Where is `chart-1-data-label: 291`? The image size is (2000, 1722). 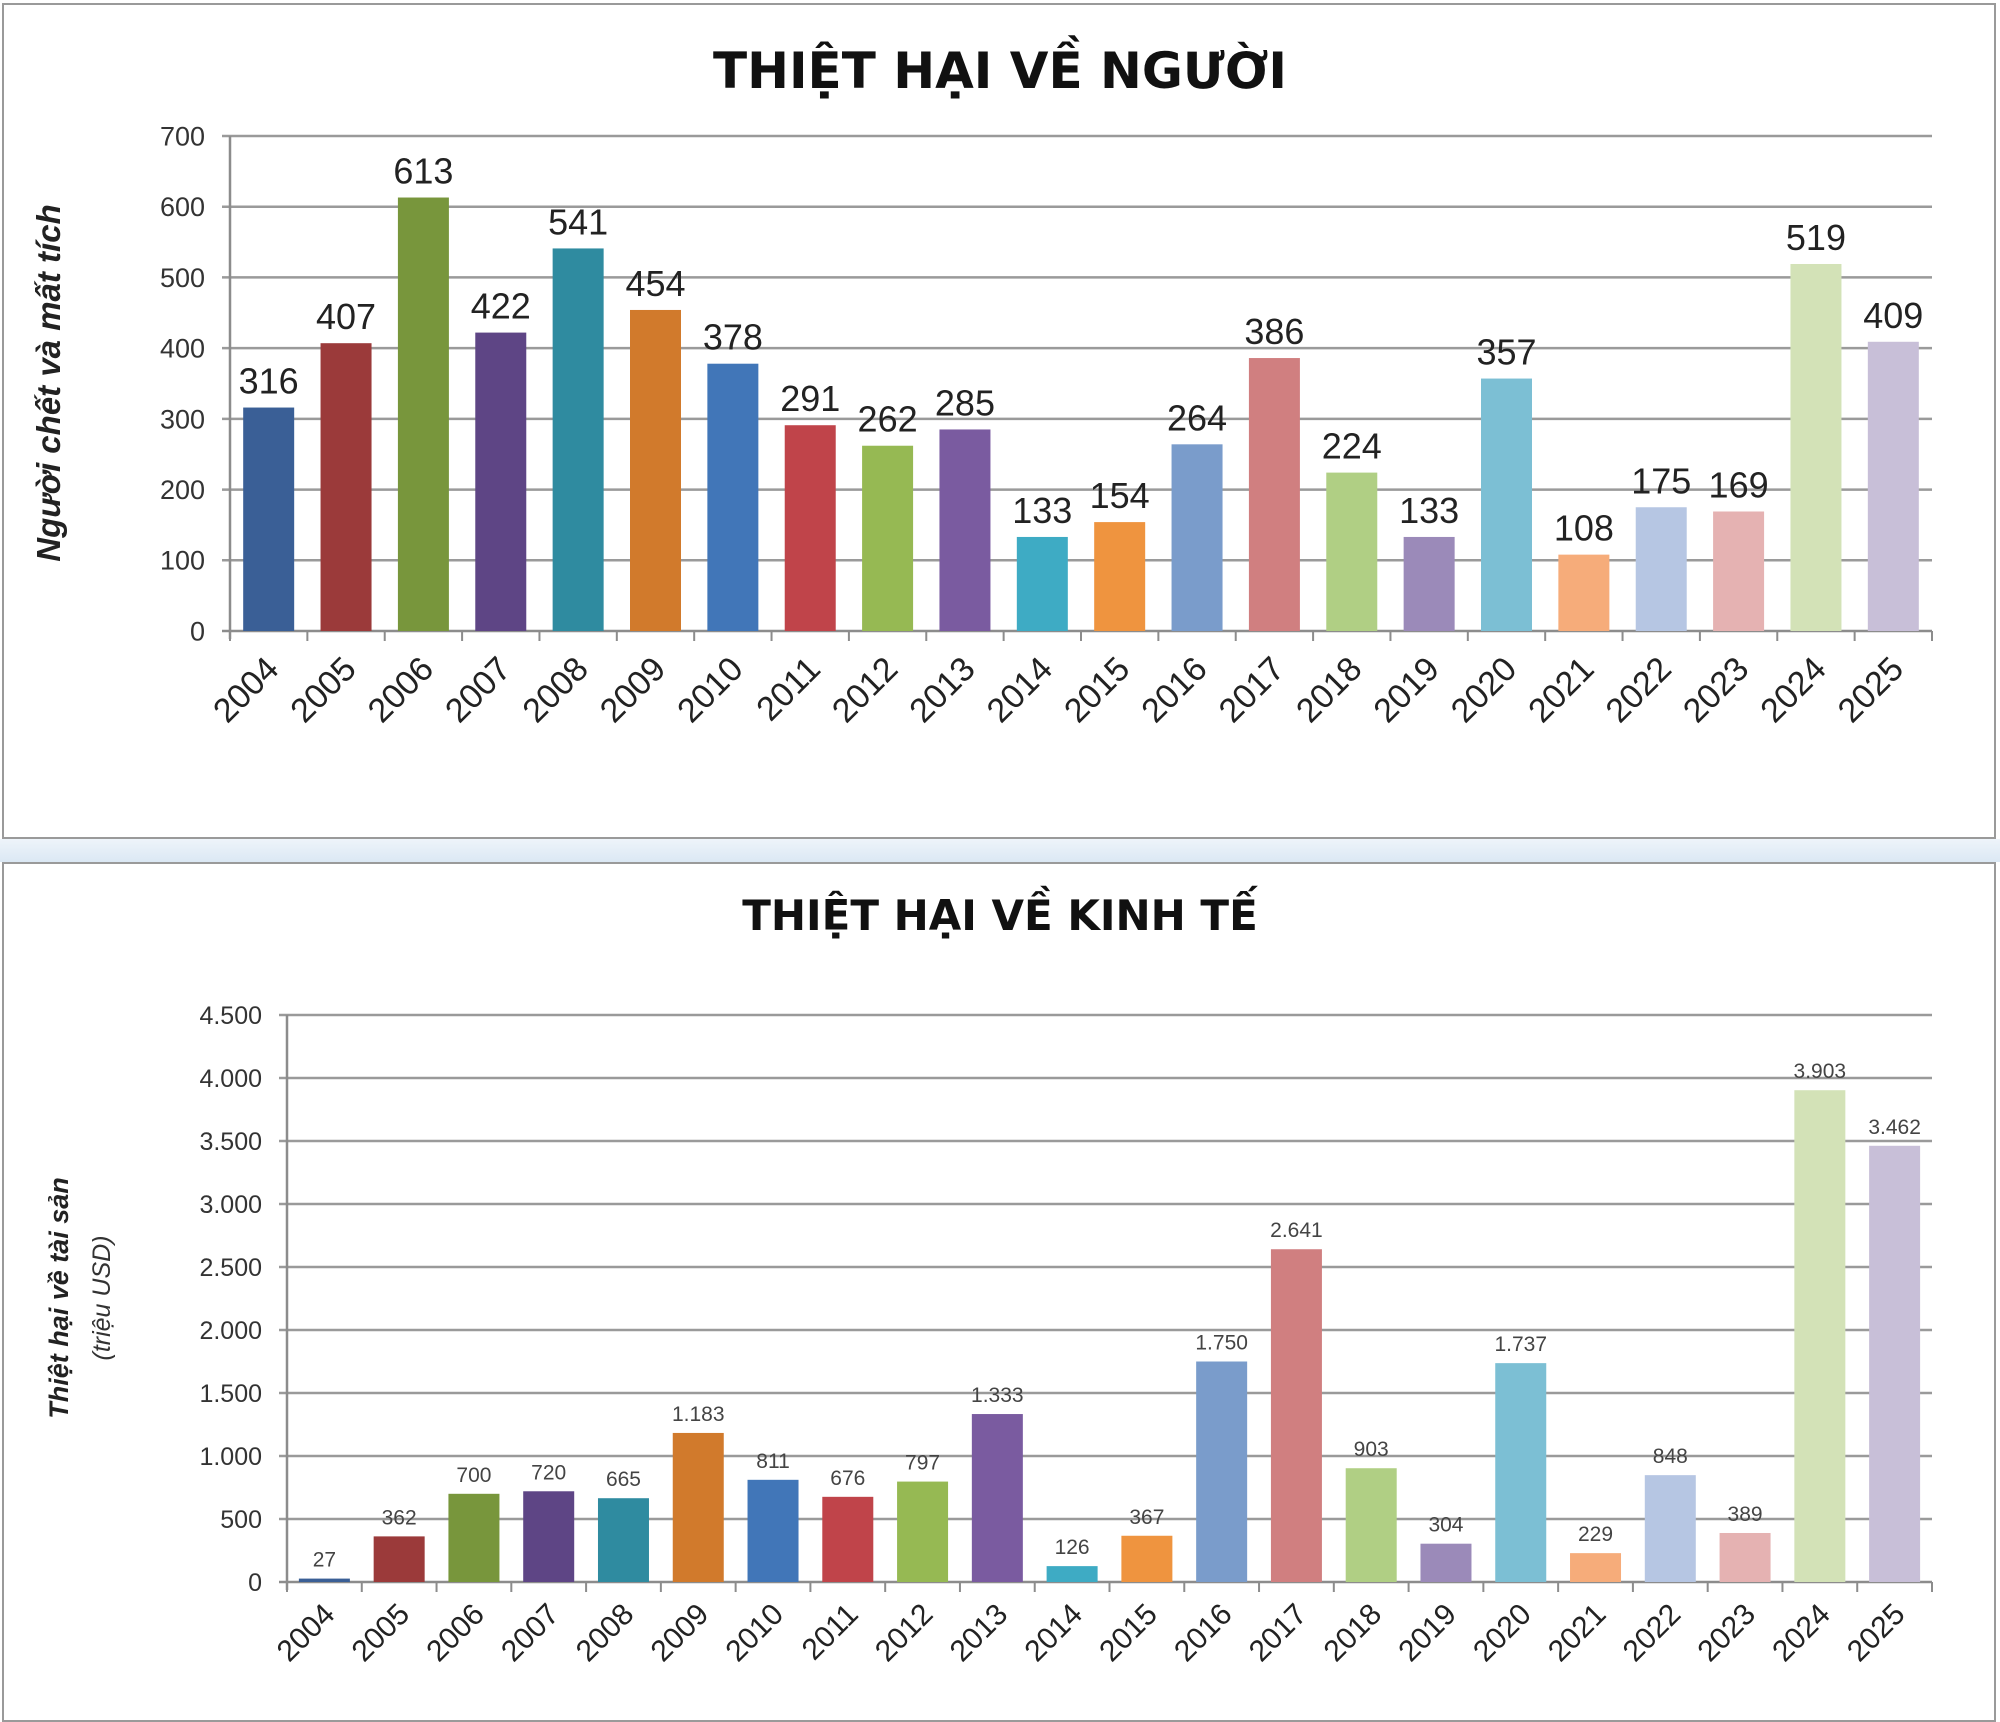
chart-1-data-label: 291 is located at coordinates (810, 398).